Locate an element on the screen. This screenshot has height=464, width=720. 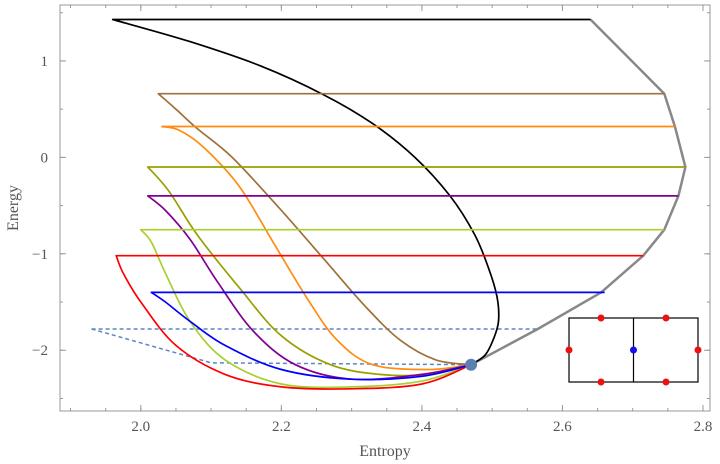
dashed-line is located at coordinates (281, 347).